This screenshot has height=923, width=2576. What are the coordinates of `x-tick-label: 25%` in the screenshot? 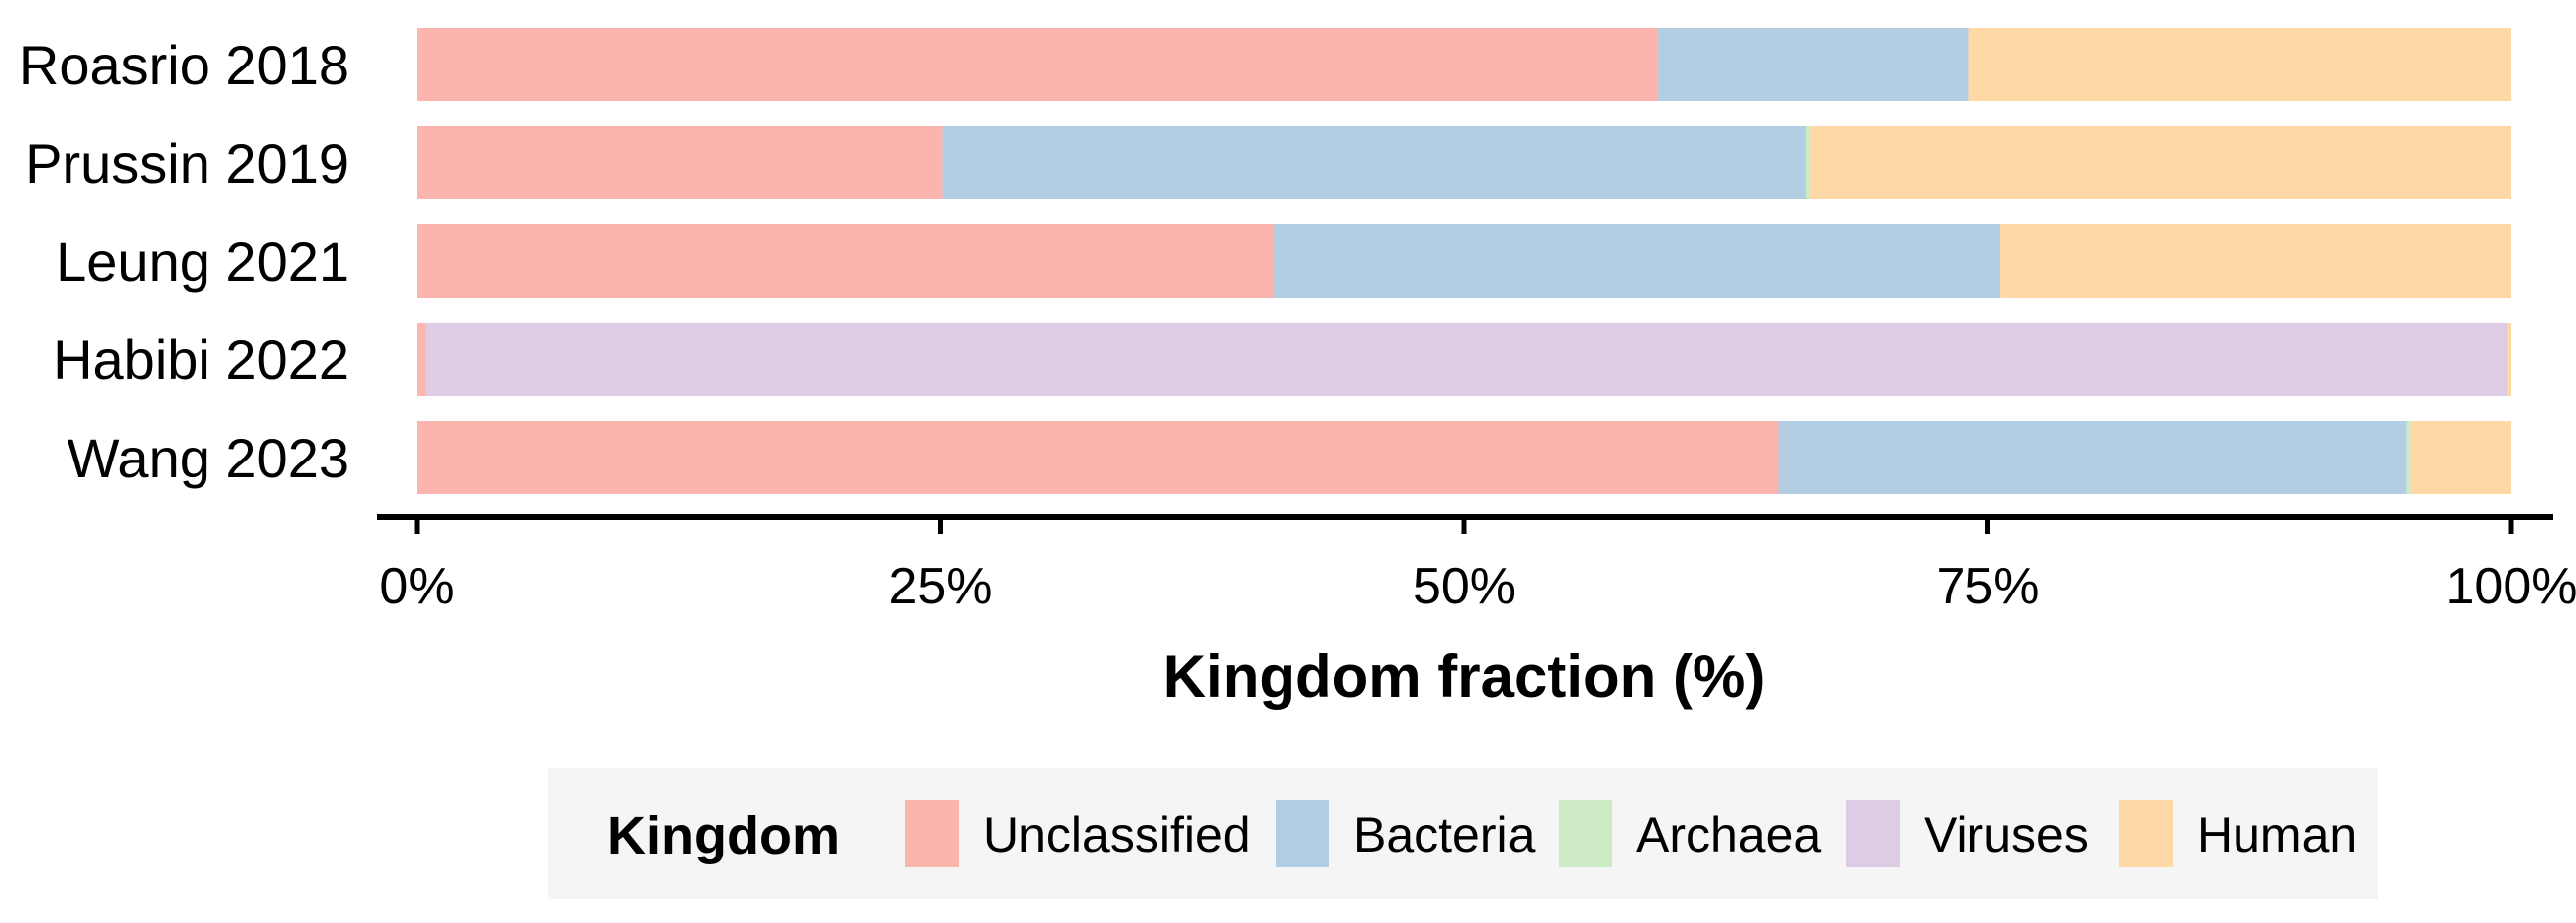 It's located at (940, 586).